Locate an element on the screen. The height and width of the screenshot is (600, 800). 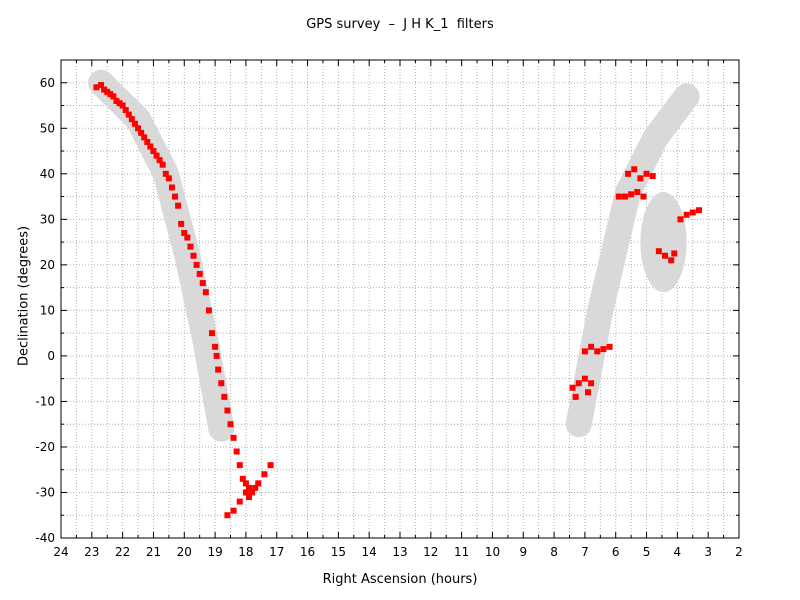
y-tick-label: 10 is located at coordinates (47, 310).